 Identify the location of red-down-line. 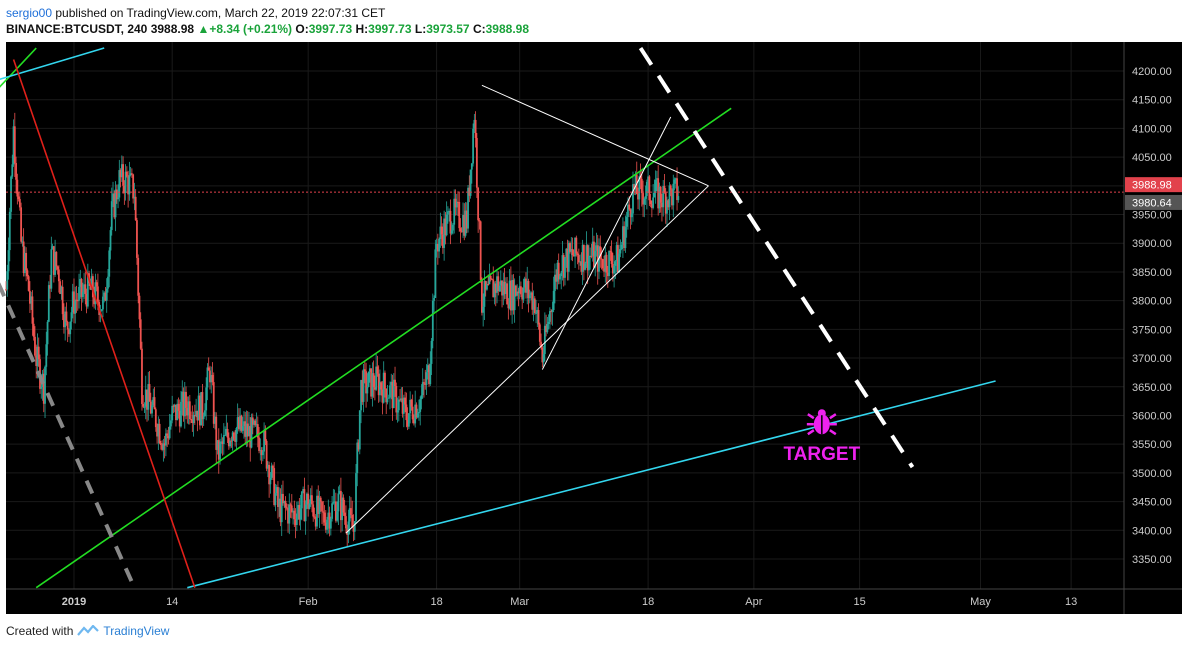
(104, 323).